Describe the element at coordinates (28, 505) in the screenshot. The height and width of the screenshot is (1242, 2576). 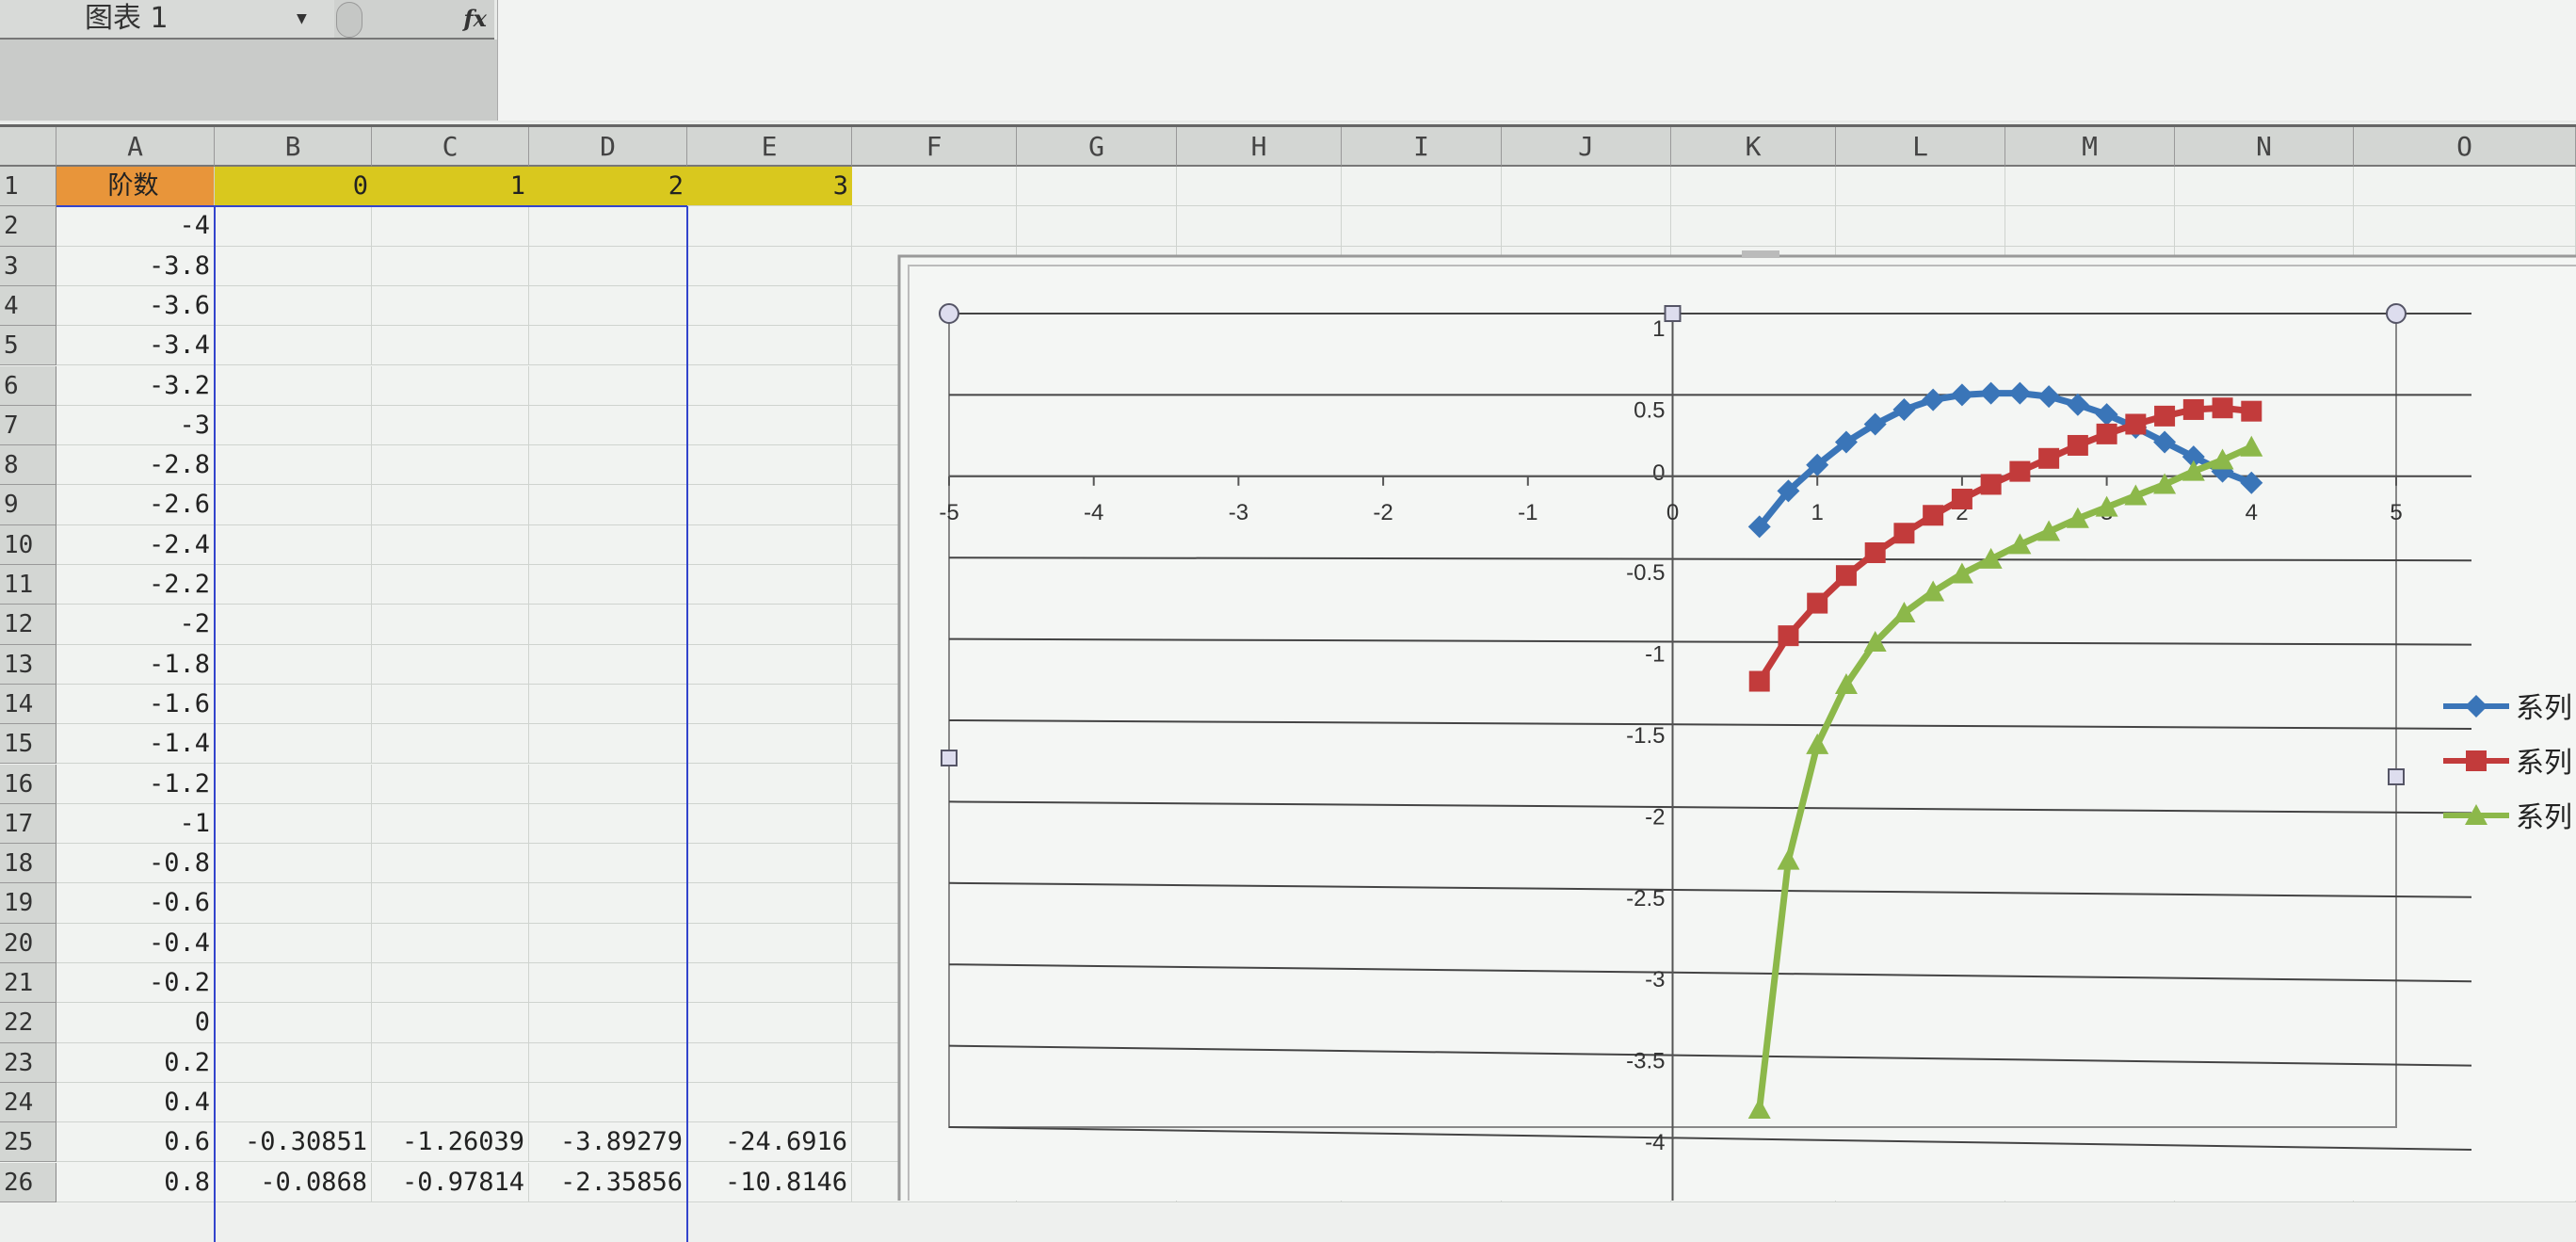
I see `row-header-9: 9` at that location.